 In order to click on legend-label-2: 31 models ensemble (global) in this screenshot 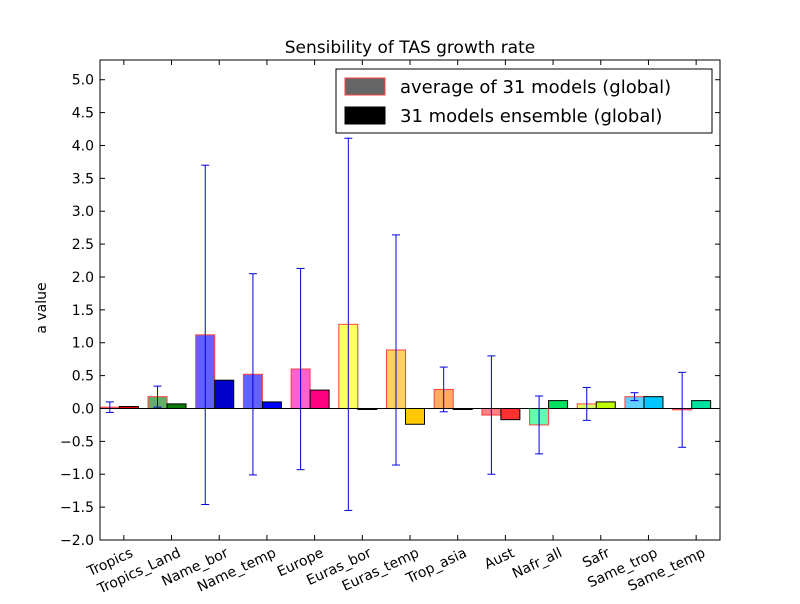, I will do `click(531, 116)`.